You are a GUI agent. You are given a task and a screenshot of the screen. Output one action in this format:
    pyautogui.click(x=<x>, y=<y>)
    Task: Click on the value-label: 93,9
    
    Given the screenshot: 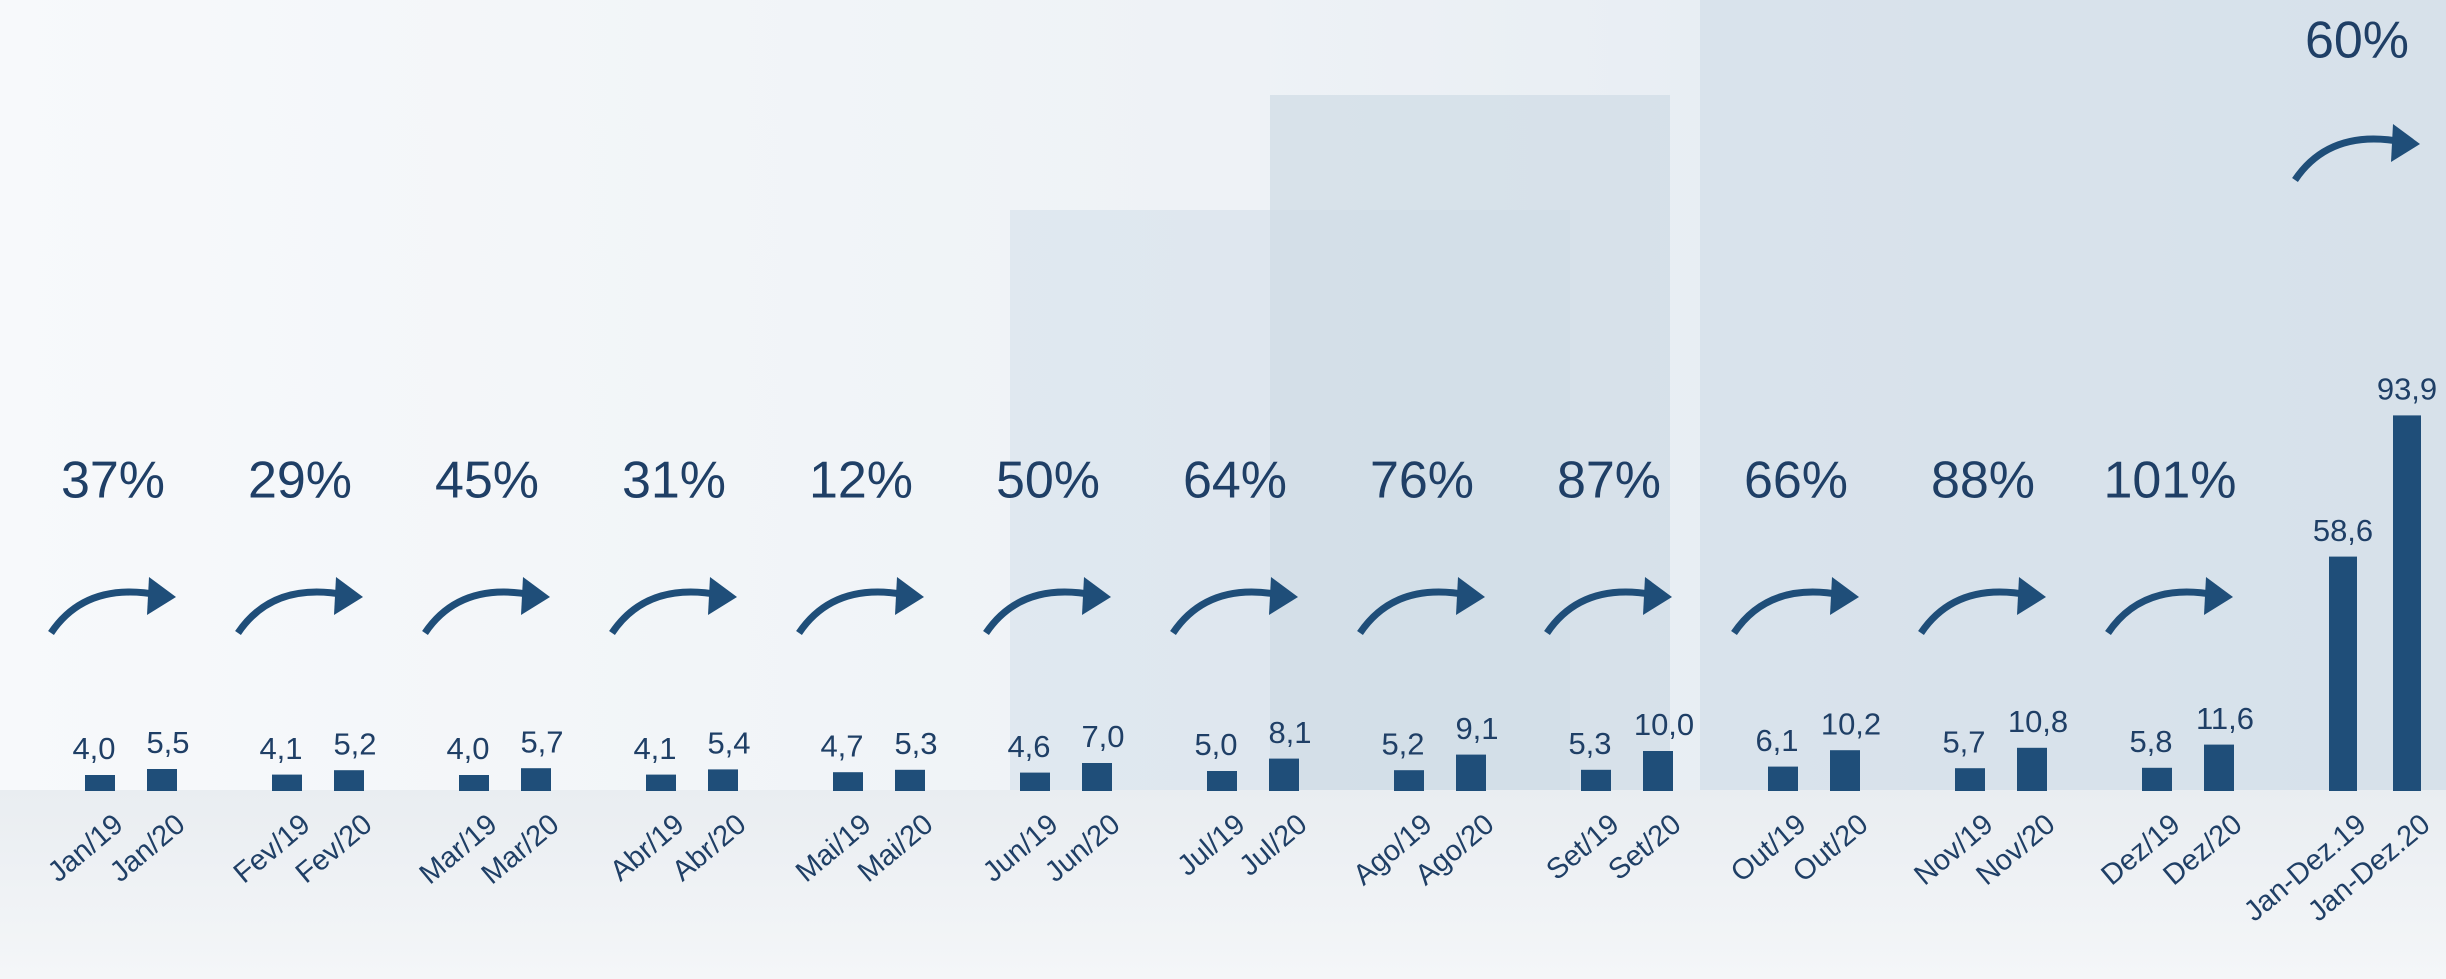 What is the action you would take?
    pyautogui.click(x=2407, y=389)
    